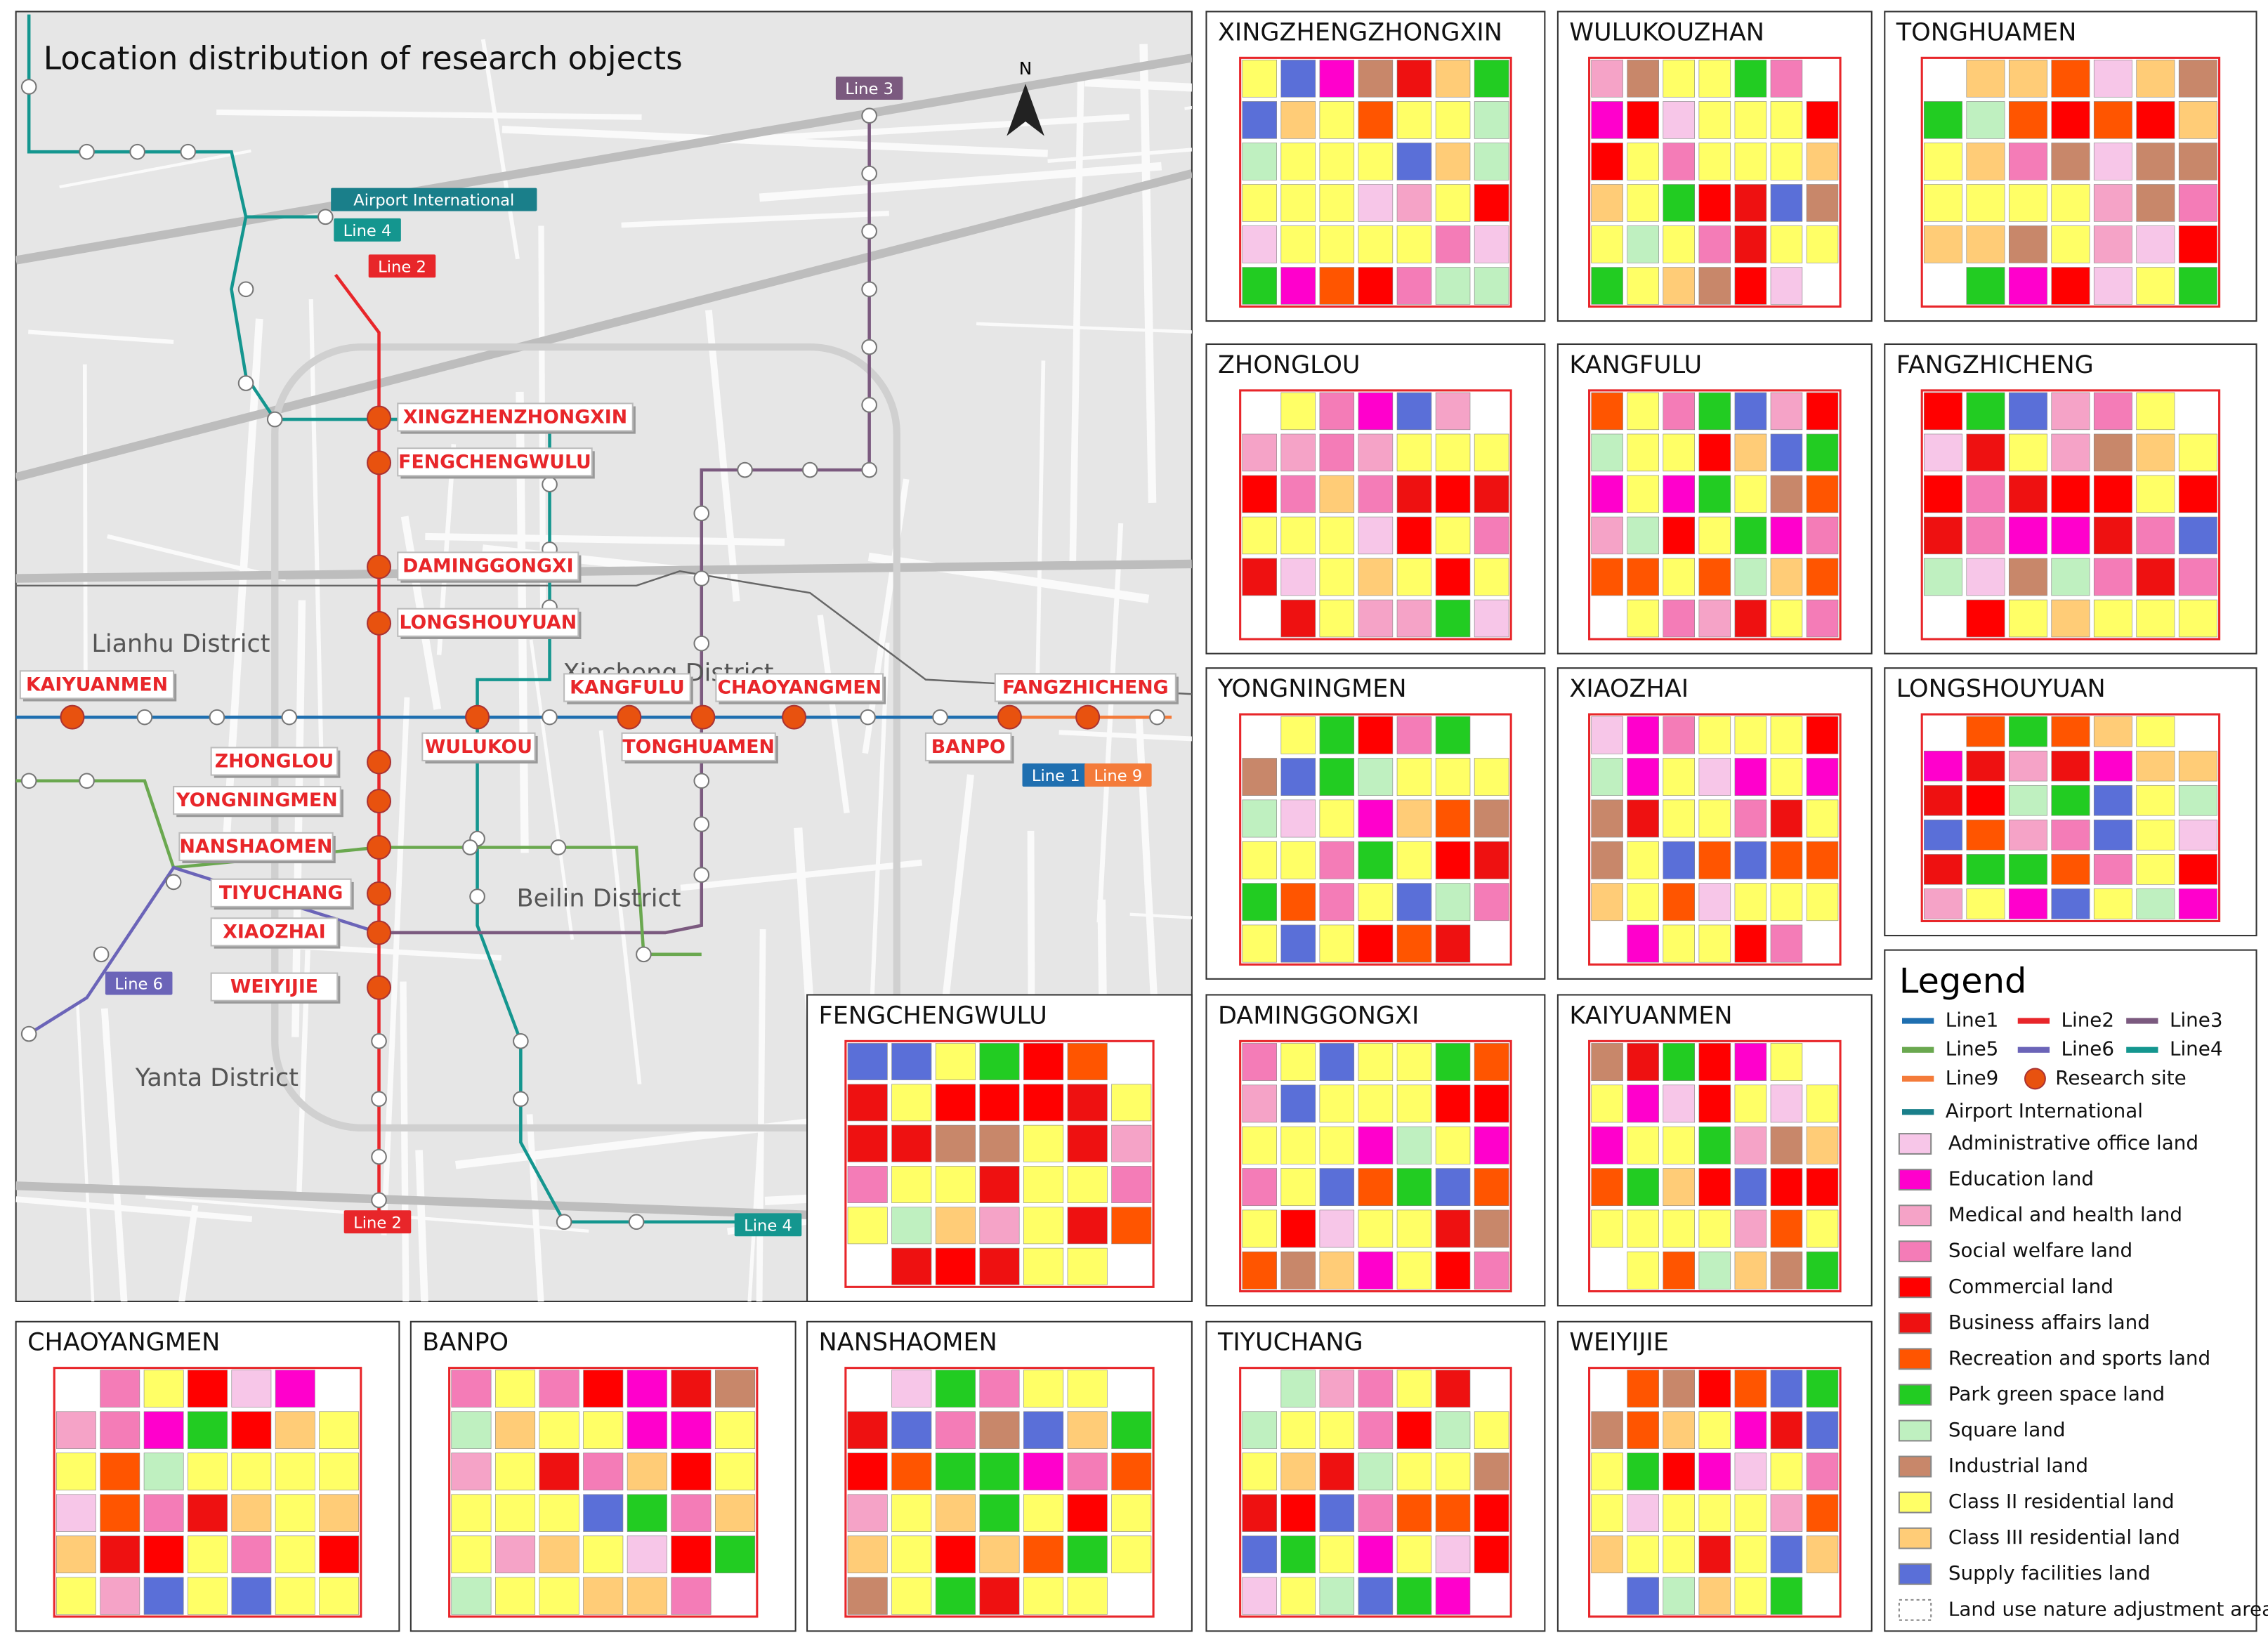  What do you see at coordinates (1915, 1180) in the screenshot?
I see `legend-swatch` at bounding box center [1915, 1180].